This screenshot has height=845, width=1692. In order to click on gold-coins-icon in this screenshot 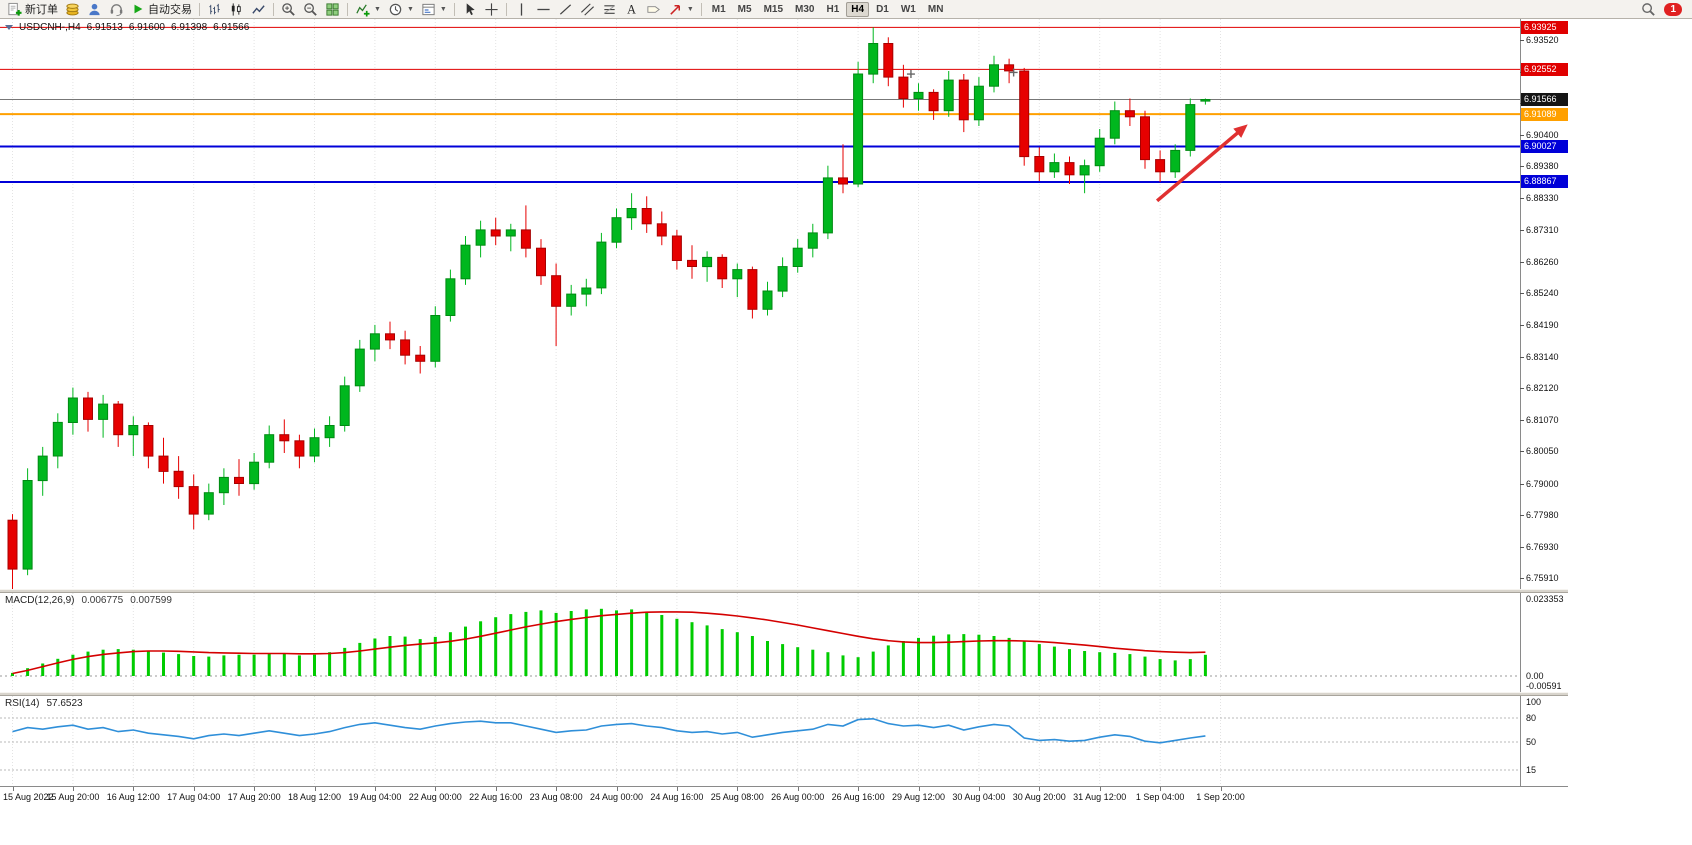, I will do `click(72, 9)`.